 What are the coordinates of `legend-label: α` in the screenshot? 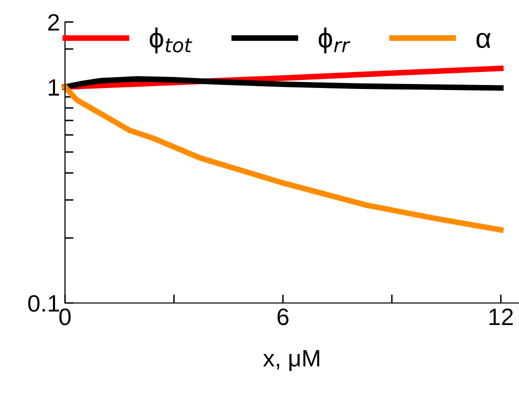 It's located at (483, 40).